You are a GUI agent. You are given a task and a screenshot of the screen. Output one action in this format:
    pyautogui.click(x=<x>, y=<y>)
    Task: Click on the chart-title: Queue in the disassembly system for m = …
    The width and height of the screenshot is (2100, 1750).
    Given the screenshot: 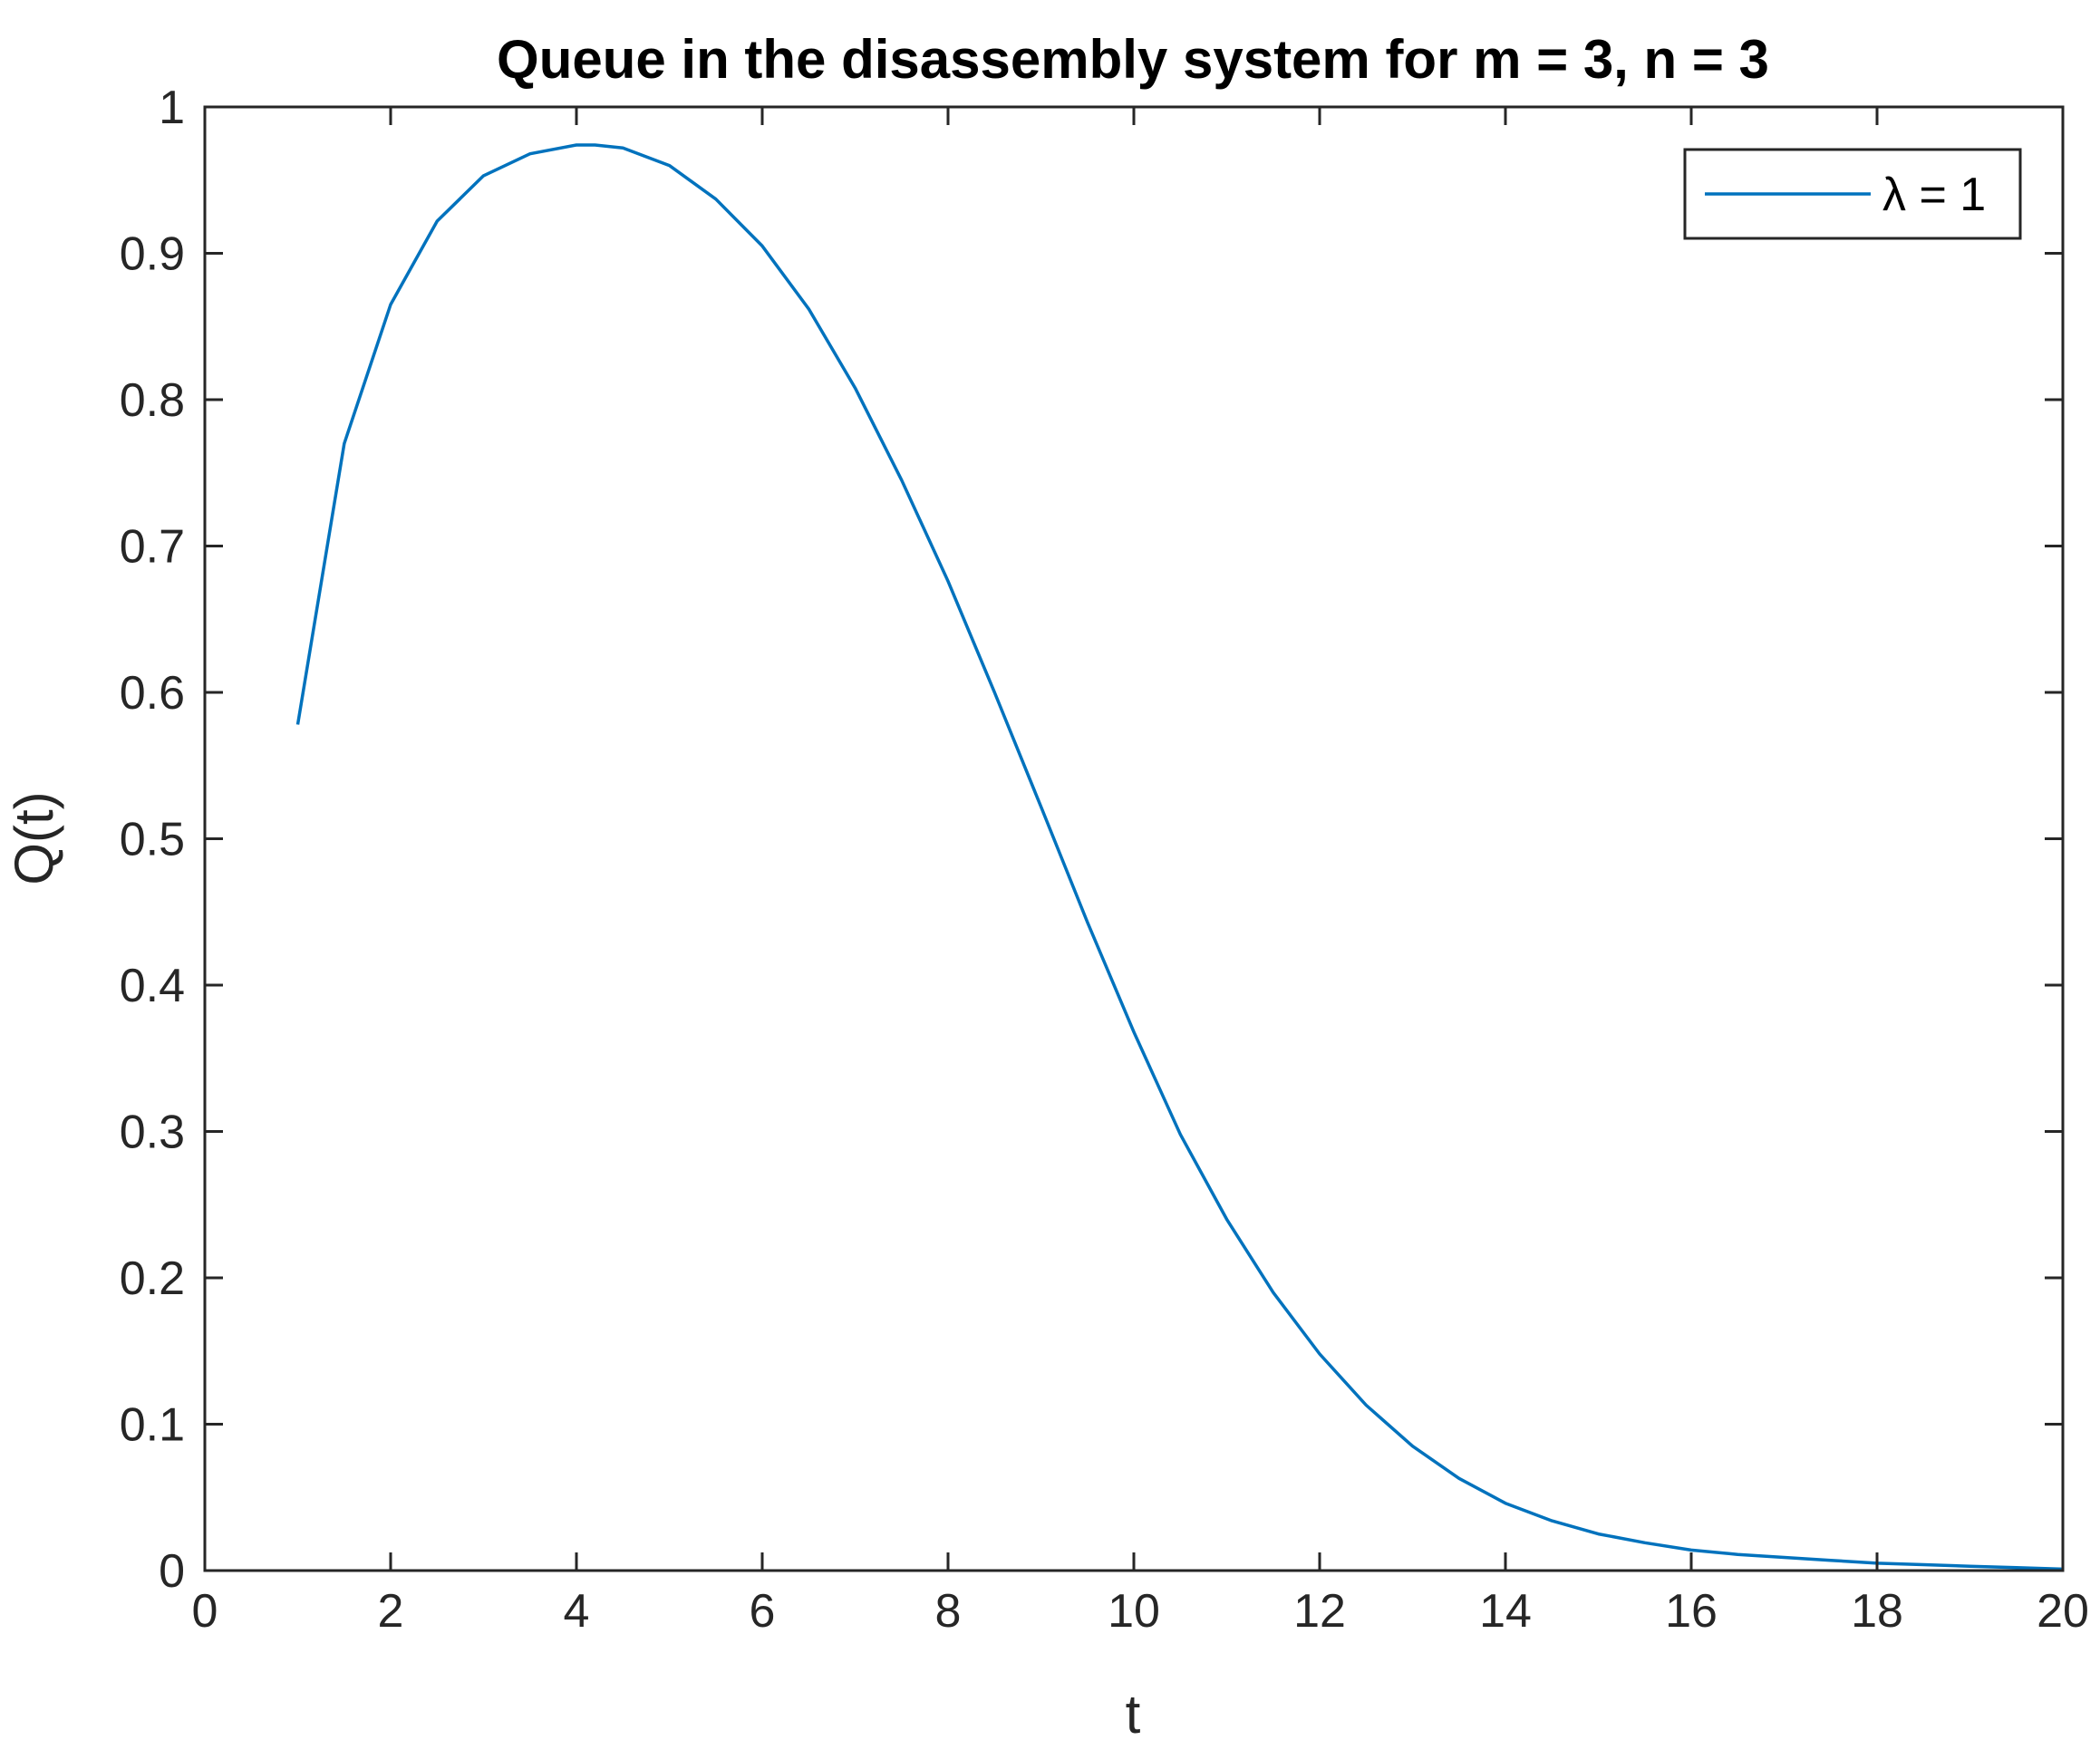 What is the action you would take?
    pyautogui.click(x=1133, y=59)
    